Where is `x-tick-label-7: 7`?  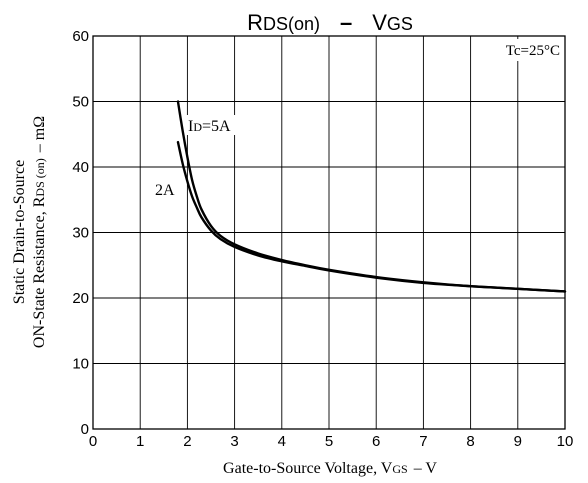
x-tick-label-7: 7 is located at coordinates (423, 441).